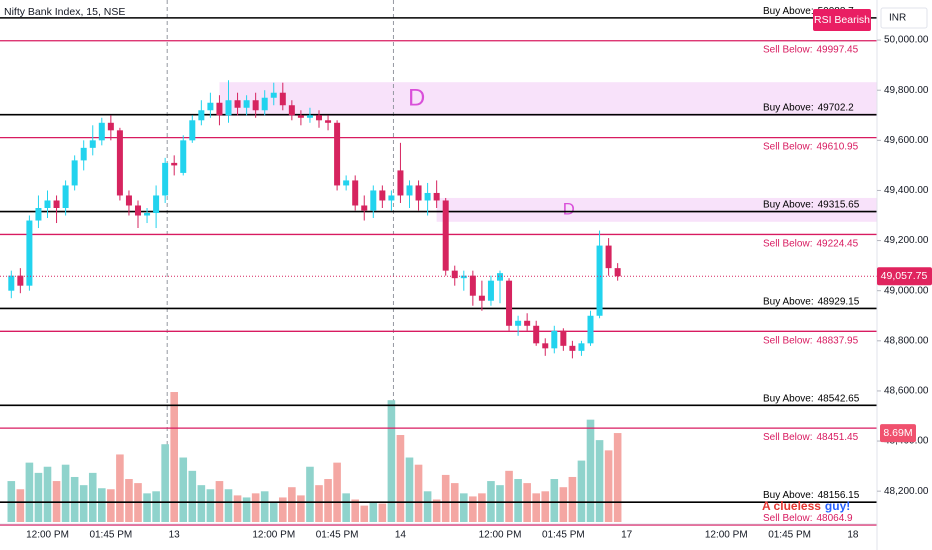 The height and width of the screenshot is (550, 932). I want to click on x-tick-label: 14, so click(401, 535).